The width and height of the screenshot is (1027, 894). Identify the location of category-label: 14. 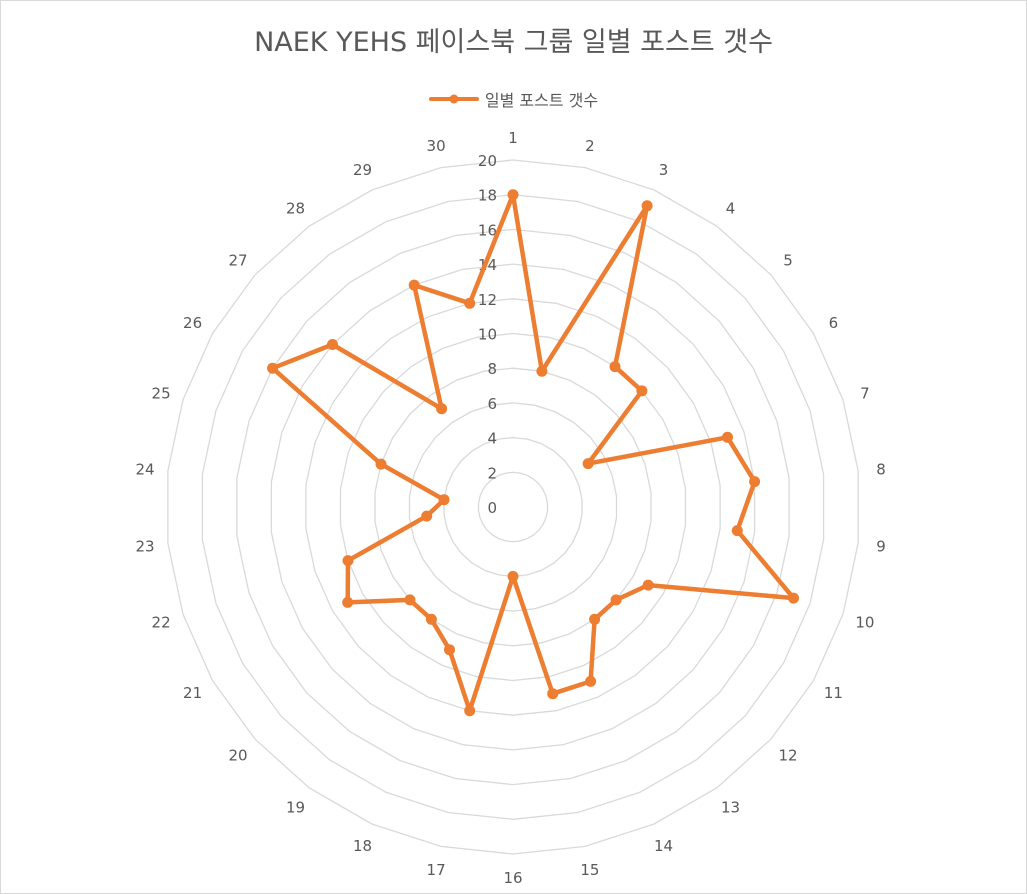
(663, 846).